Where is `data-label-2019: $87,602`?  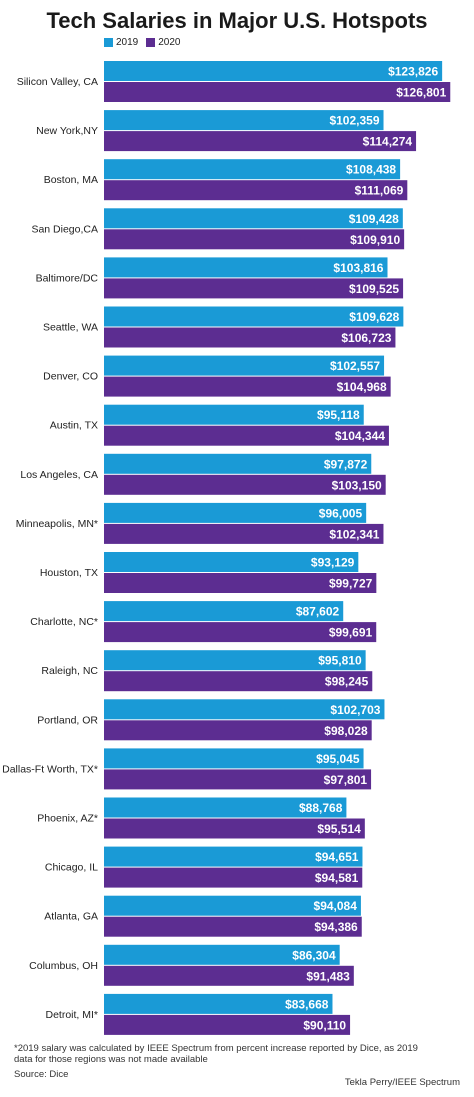 data-label-2019: $87,602 is located at coordinates (318, 612).